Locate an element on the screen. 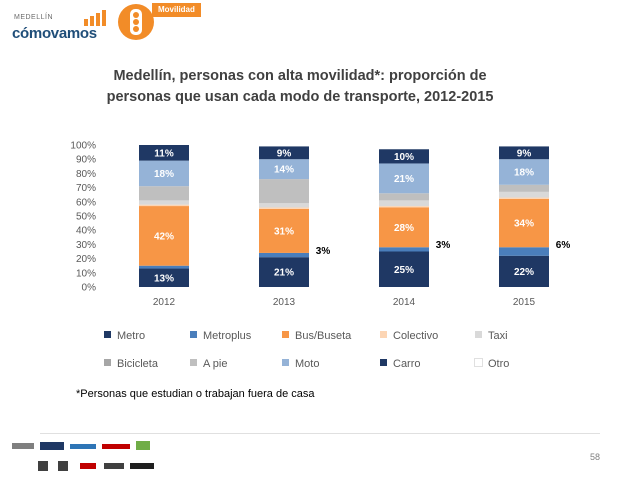 This screenshot has width=638, height=479. data-label: 28% is located at coordinates (404, 228).